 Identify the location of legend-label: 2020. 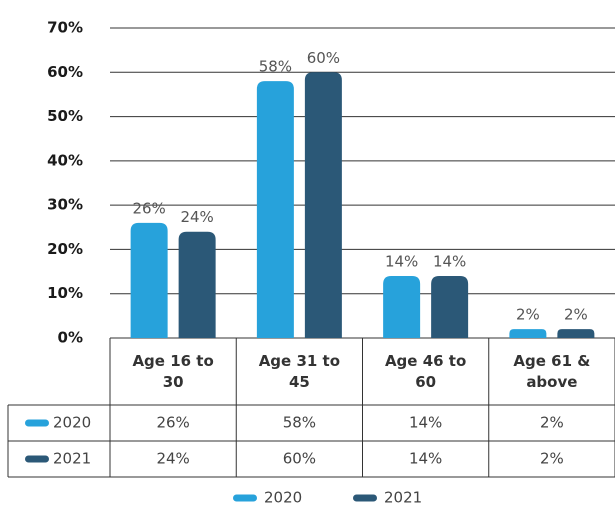
(283, 498).